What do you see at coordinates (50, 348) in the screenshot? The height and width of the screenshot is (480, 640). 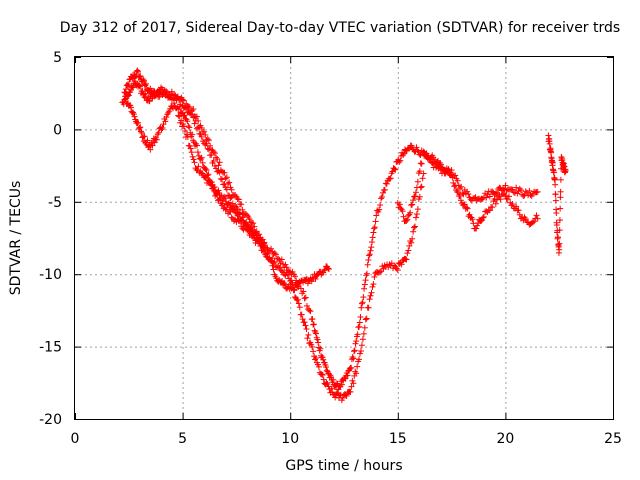 I see `y-tick-label: -15` at bounding box center [50, 348].